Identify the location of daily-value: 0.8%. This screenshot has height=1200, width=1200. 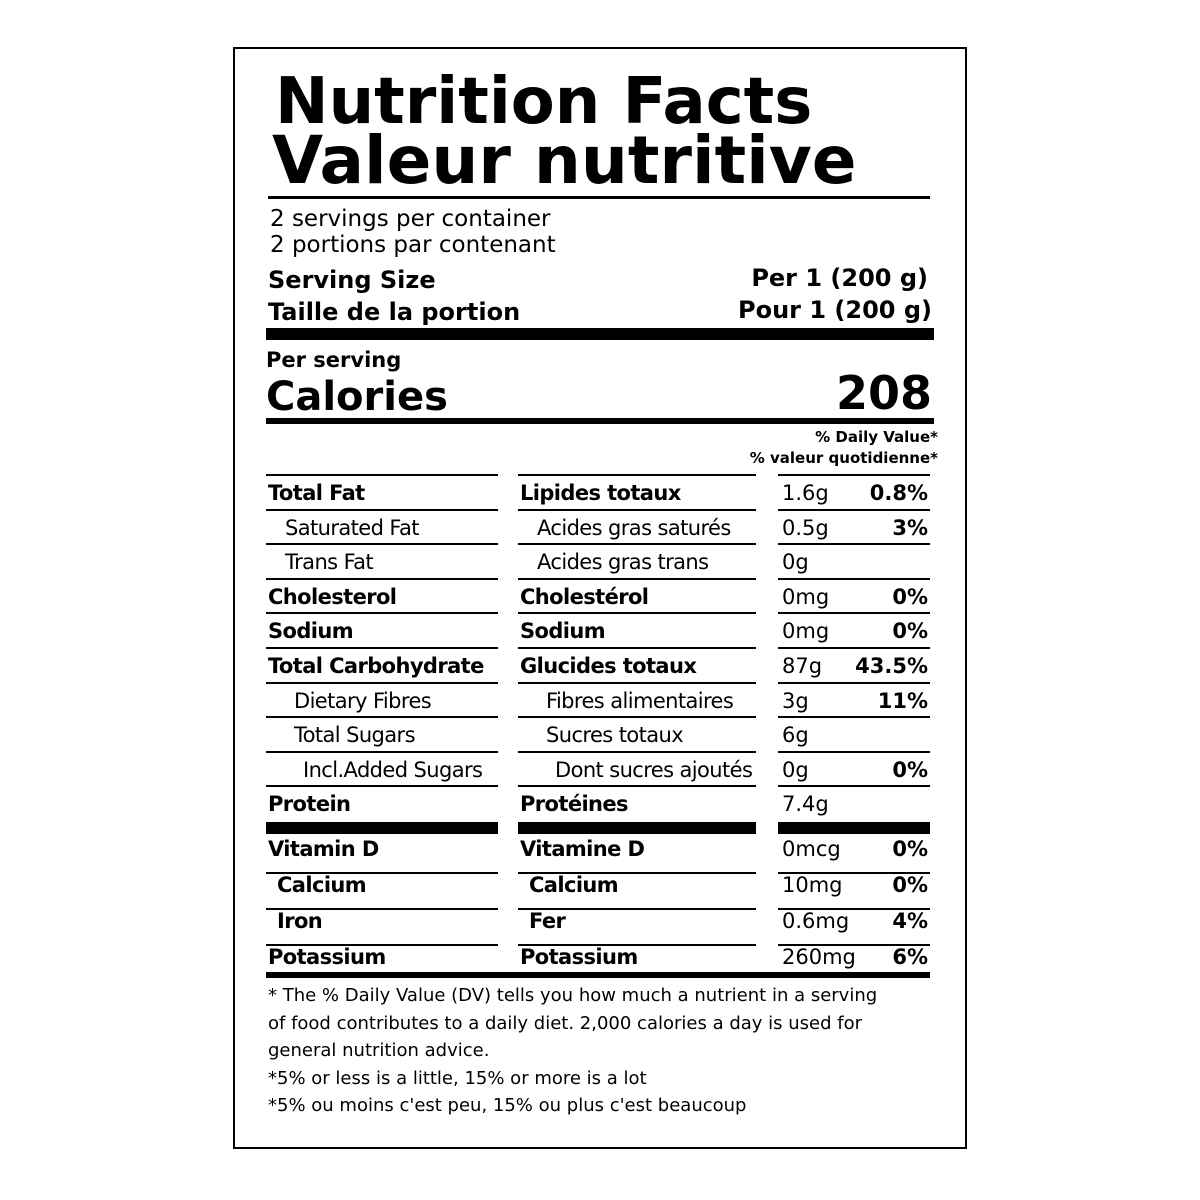
(898, 493).